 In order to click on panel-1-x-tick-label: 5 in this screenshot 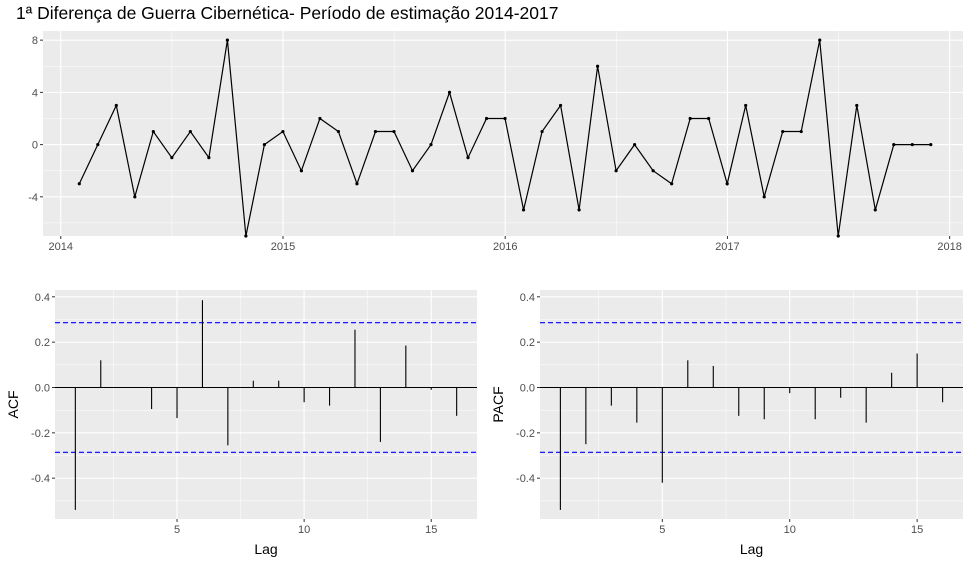, I will do `click(177, 530)`.